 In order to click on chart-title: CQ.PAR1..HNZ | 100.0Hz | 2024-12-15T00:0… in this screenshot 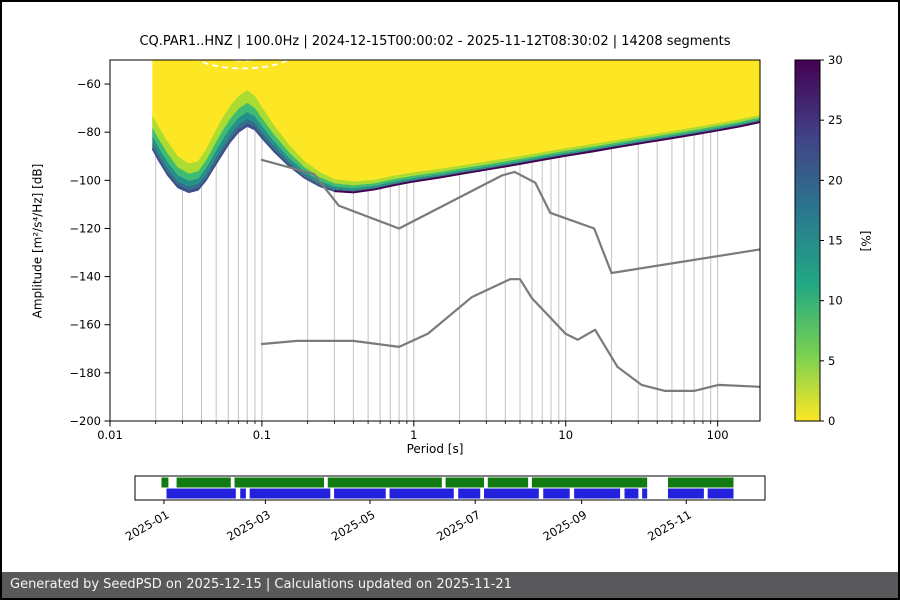, I will do `click(435, 41)`.